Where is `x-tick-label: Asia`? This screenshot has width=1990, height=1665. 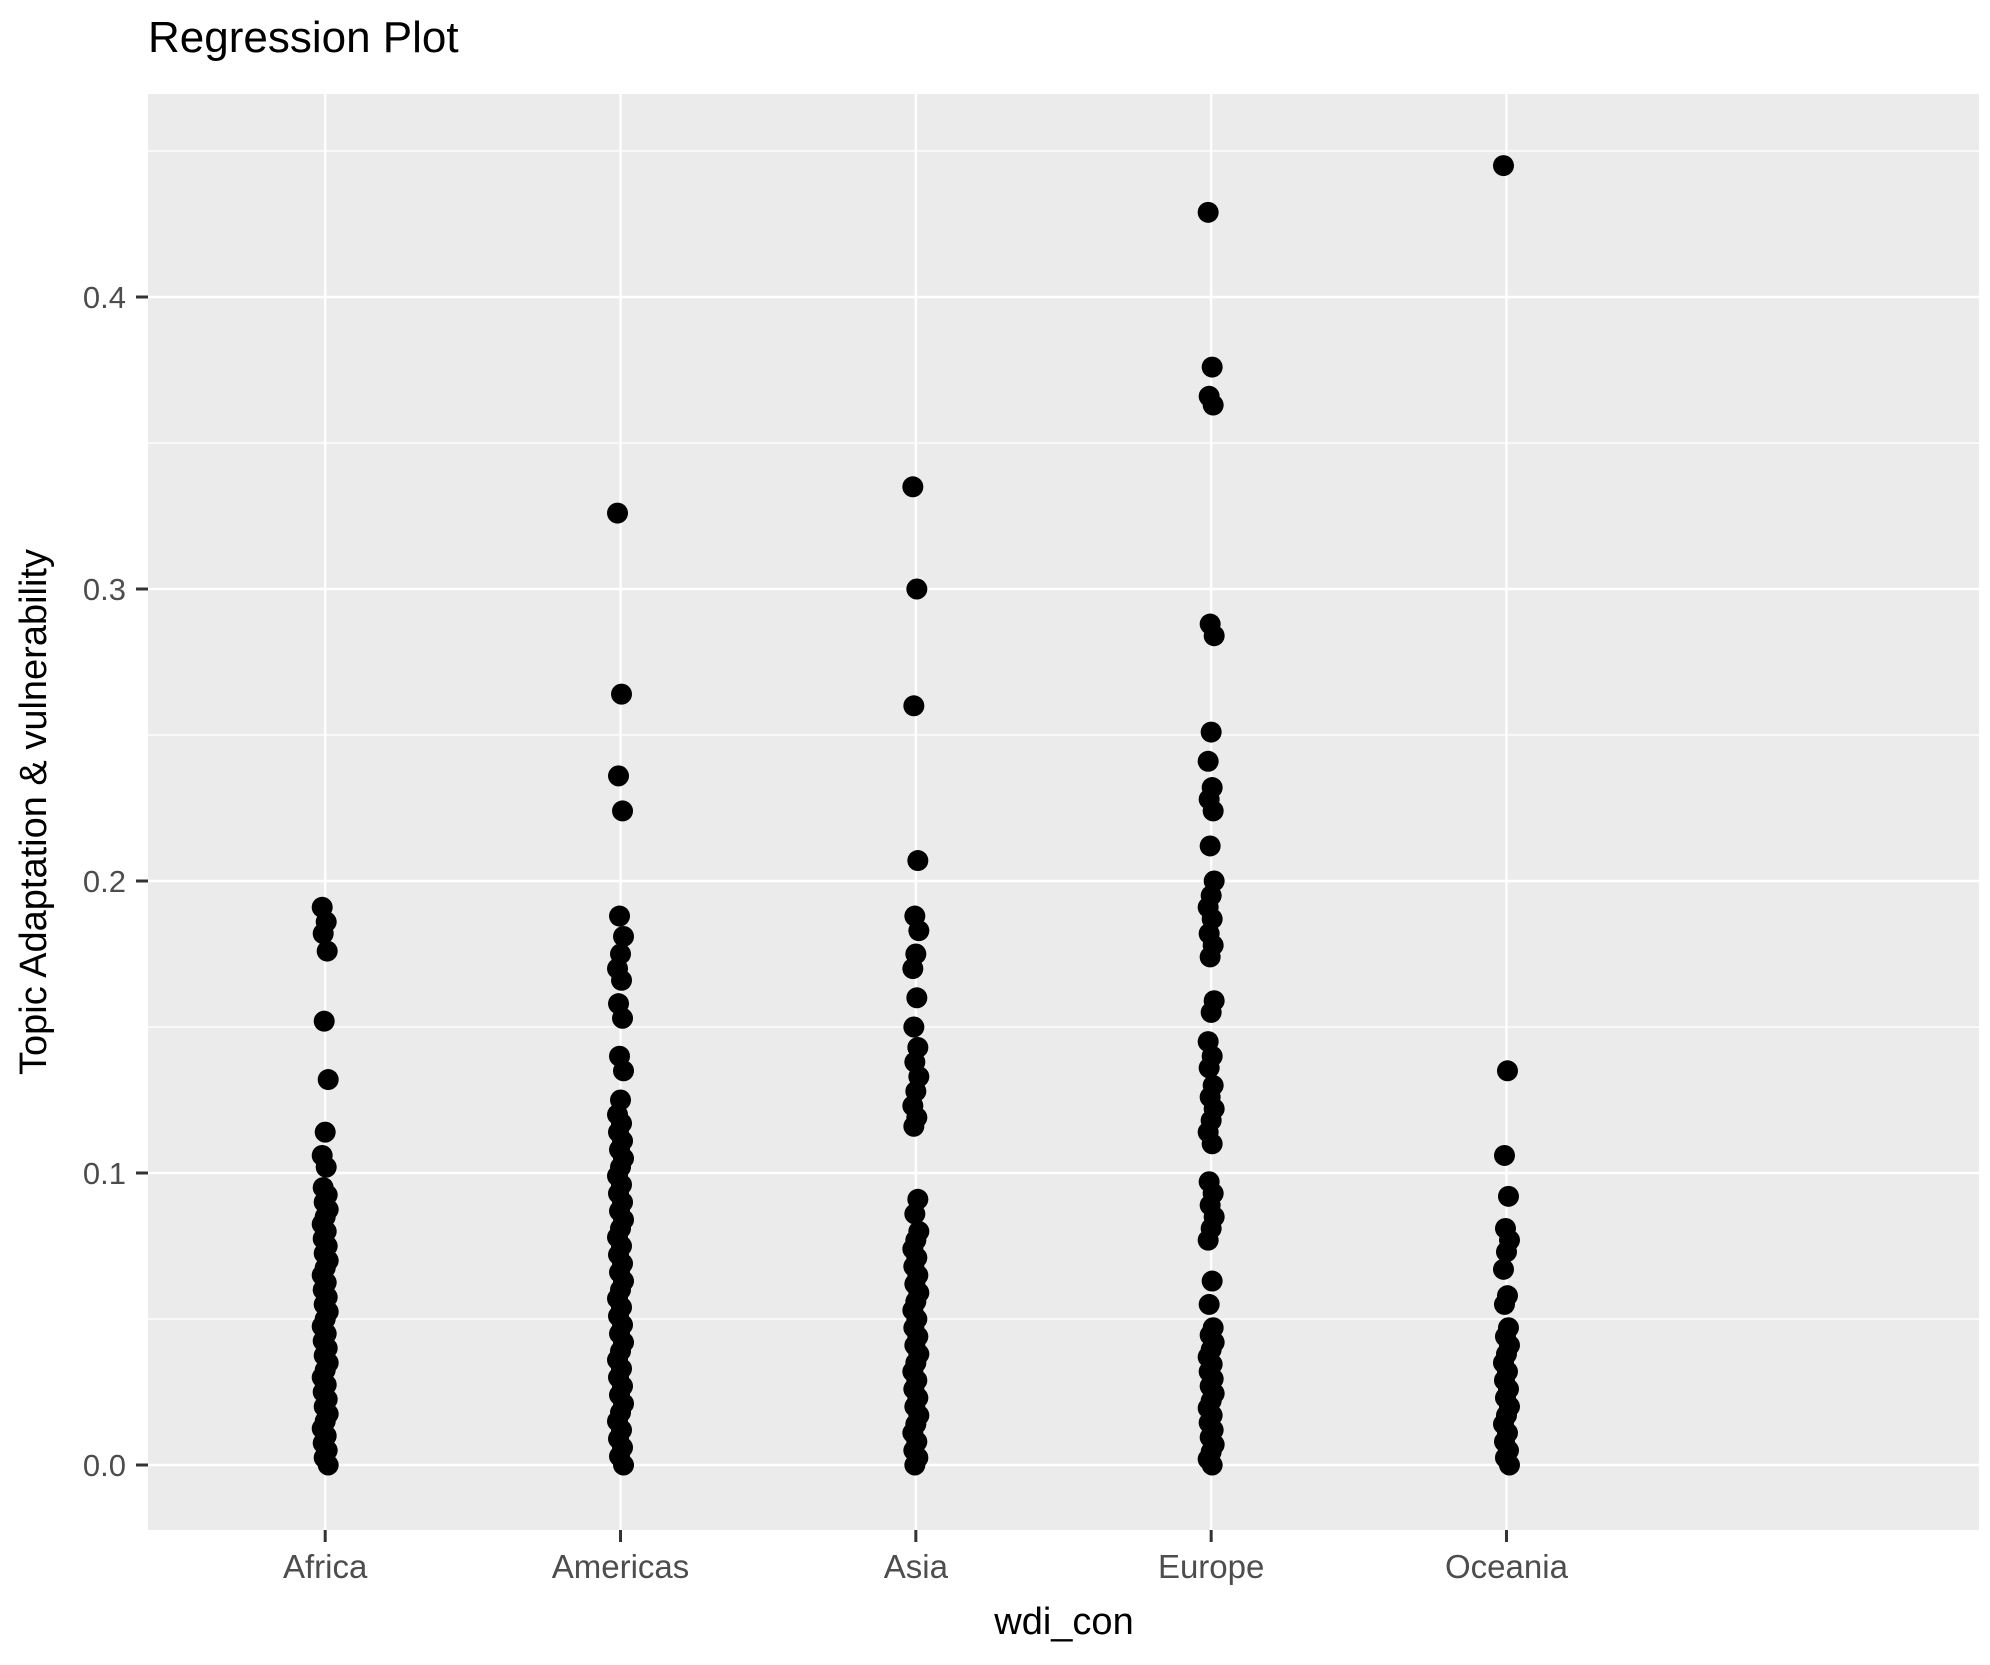
x-tick-label: Asia is located at coordinates (916, 1566).